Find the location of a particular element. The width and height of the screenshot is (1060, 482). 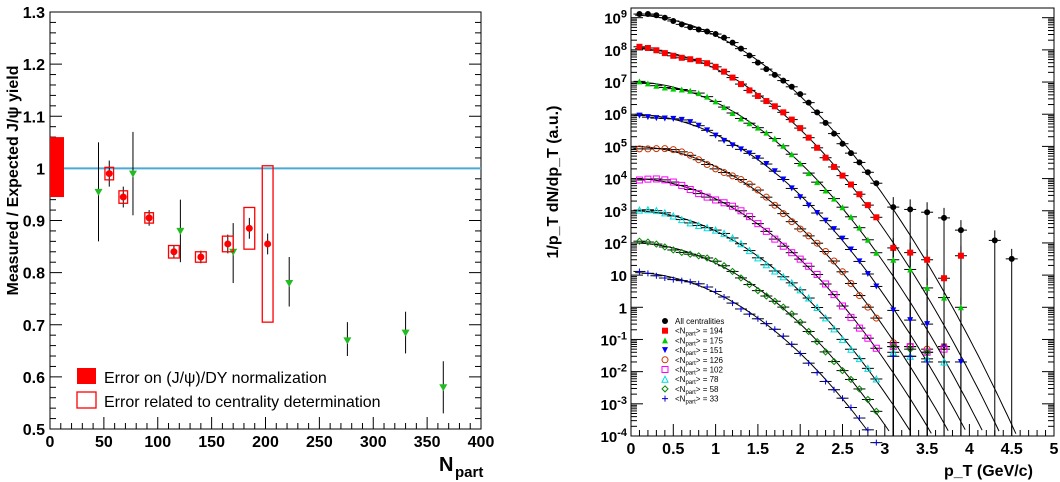

y-tick-label: 10⁻⁴ is located at coordinates (614, 436).